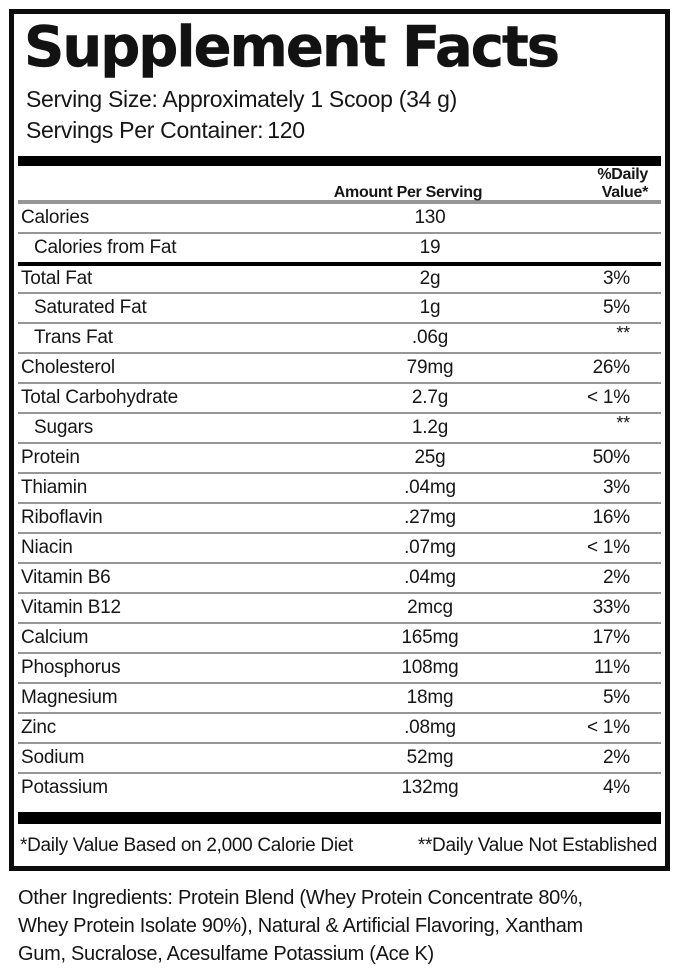 The image size is (679, 972). I want to click on table-row: Niacin .07mg < 1%, so click(339, 547).